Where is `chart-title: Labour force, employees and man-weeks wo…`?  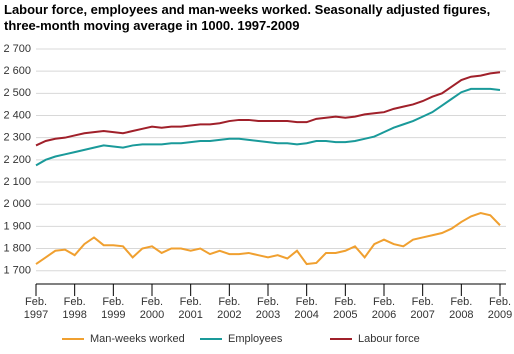
chart-title: Labour force, employees and man-weeks wo… is located at coordinates (247, 17).